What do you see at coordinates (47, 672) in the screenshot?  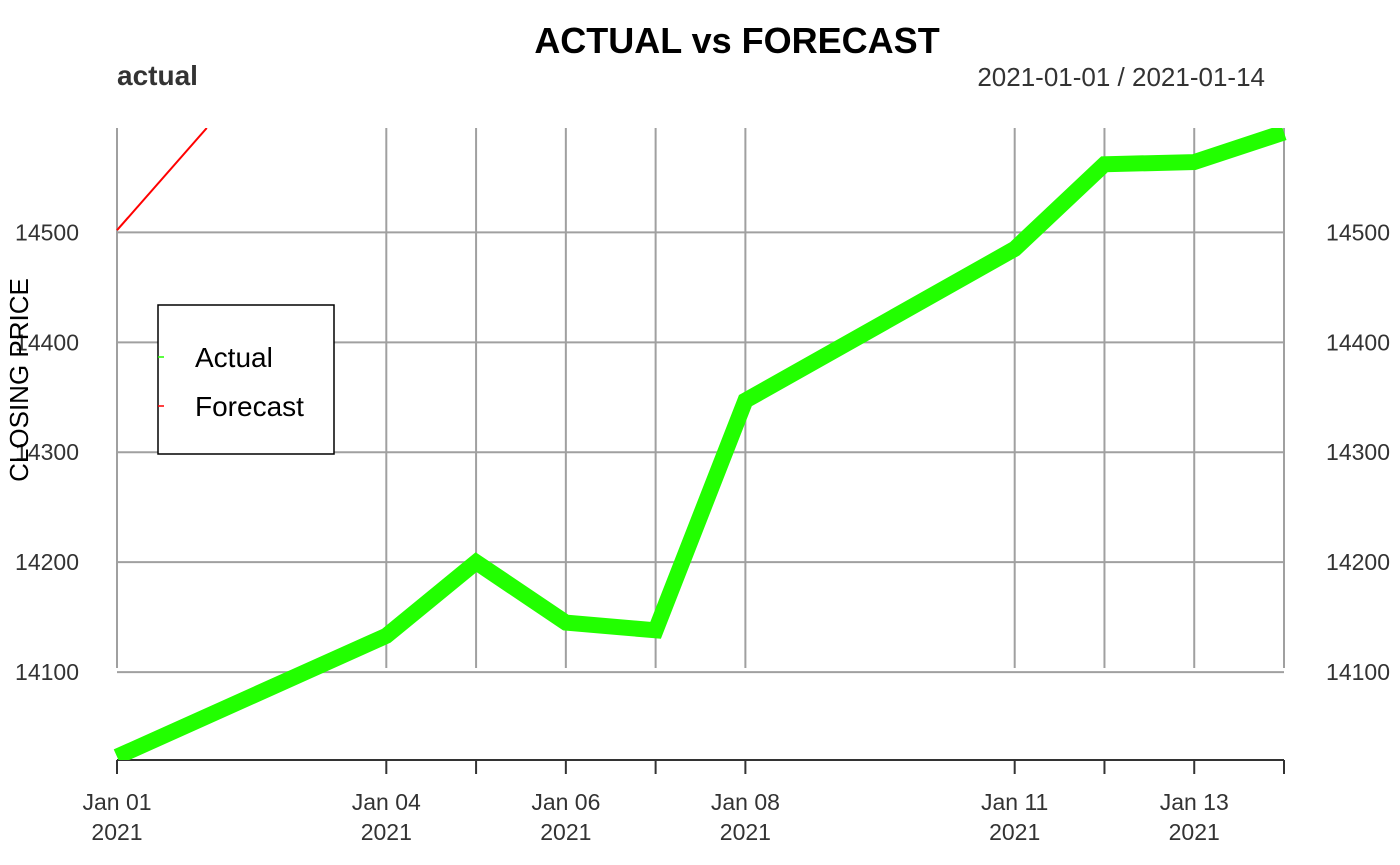 I see `y-tick-label-left: 14100` at bounding box center [47, 672].